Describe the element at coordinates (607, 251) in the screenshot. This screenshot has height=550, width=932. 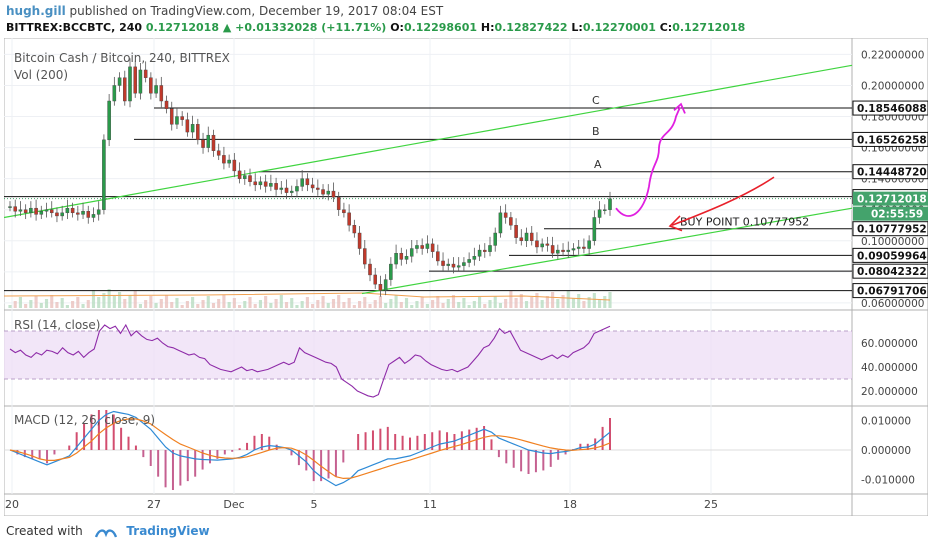
I see `lower-trendline` at that location.